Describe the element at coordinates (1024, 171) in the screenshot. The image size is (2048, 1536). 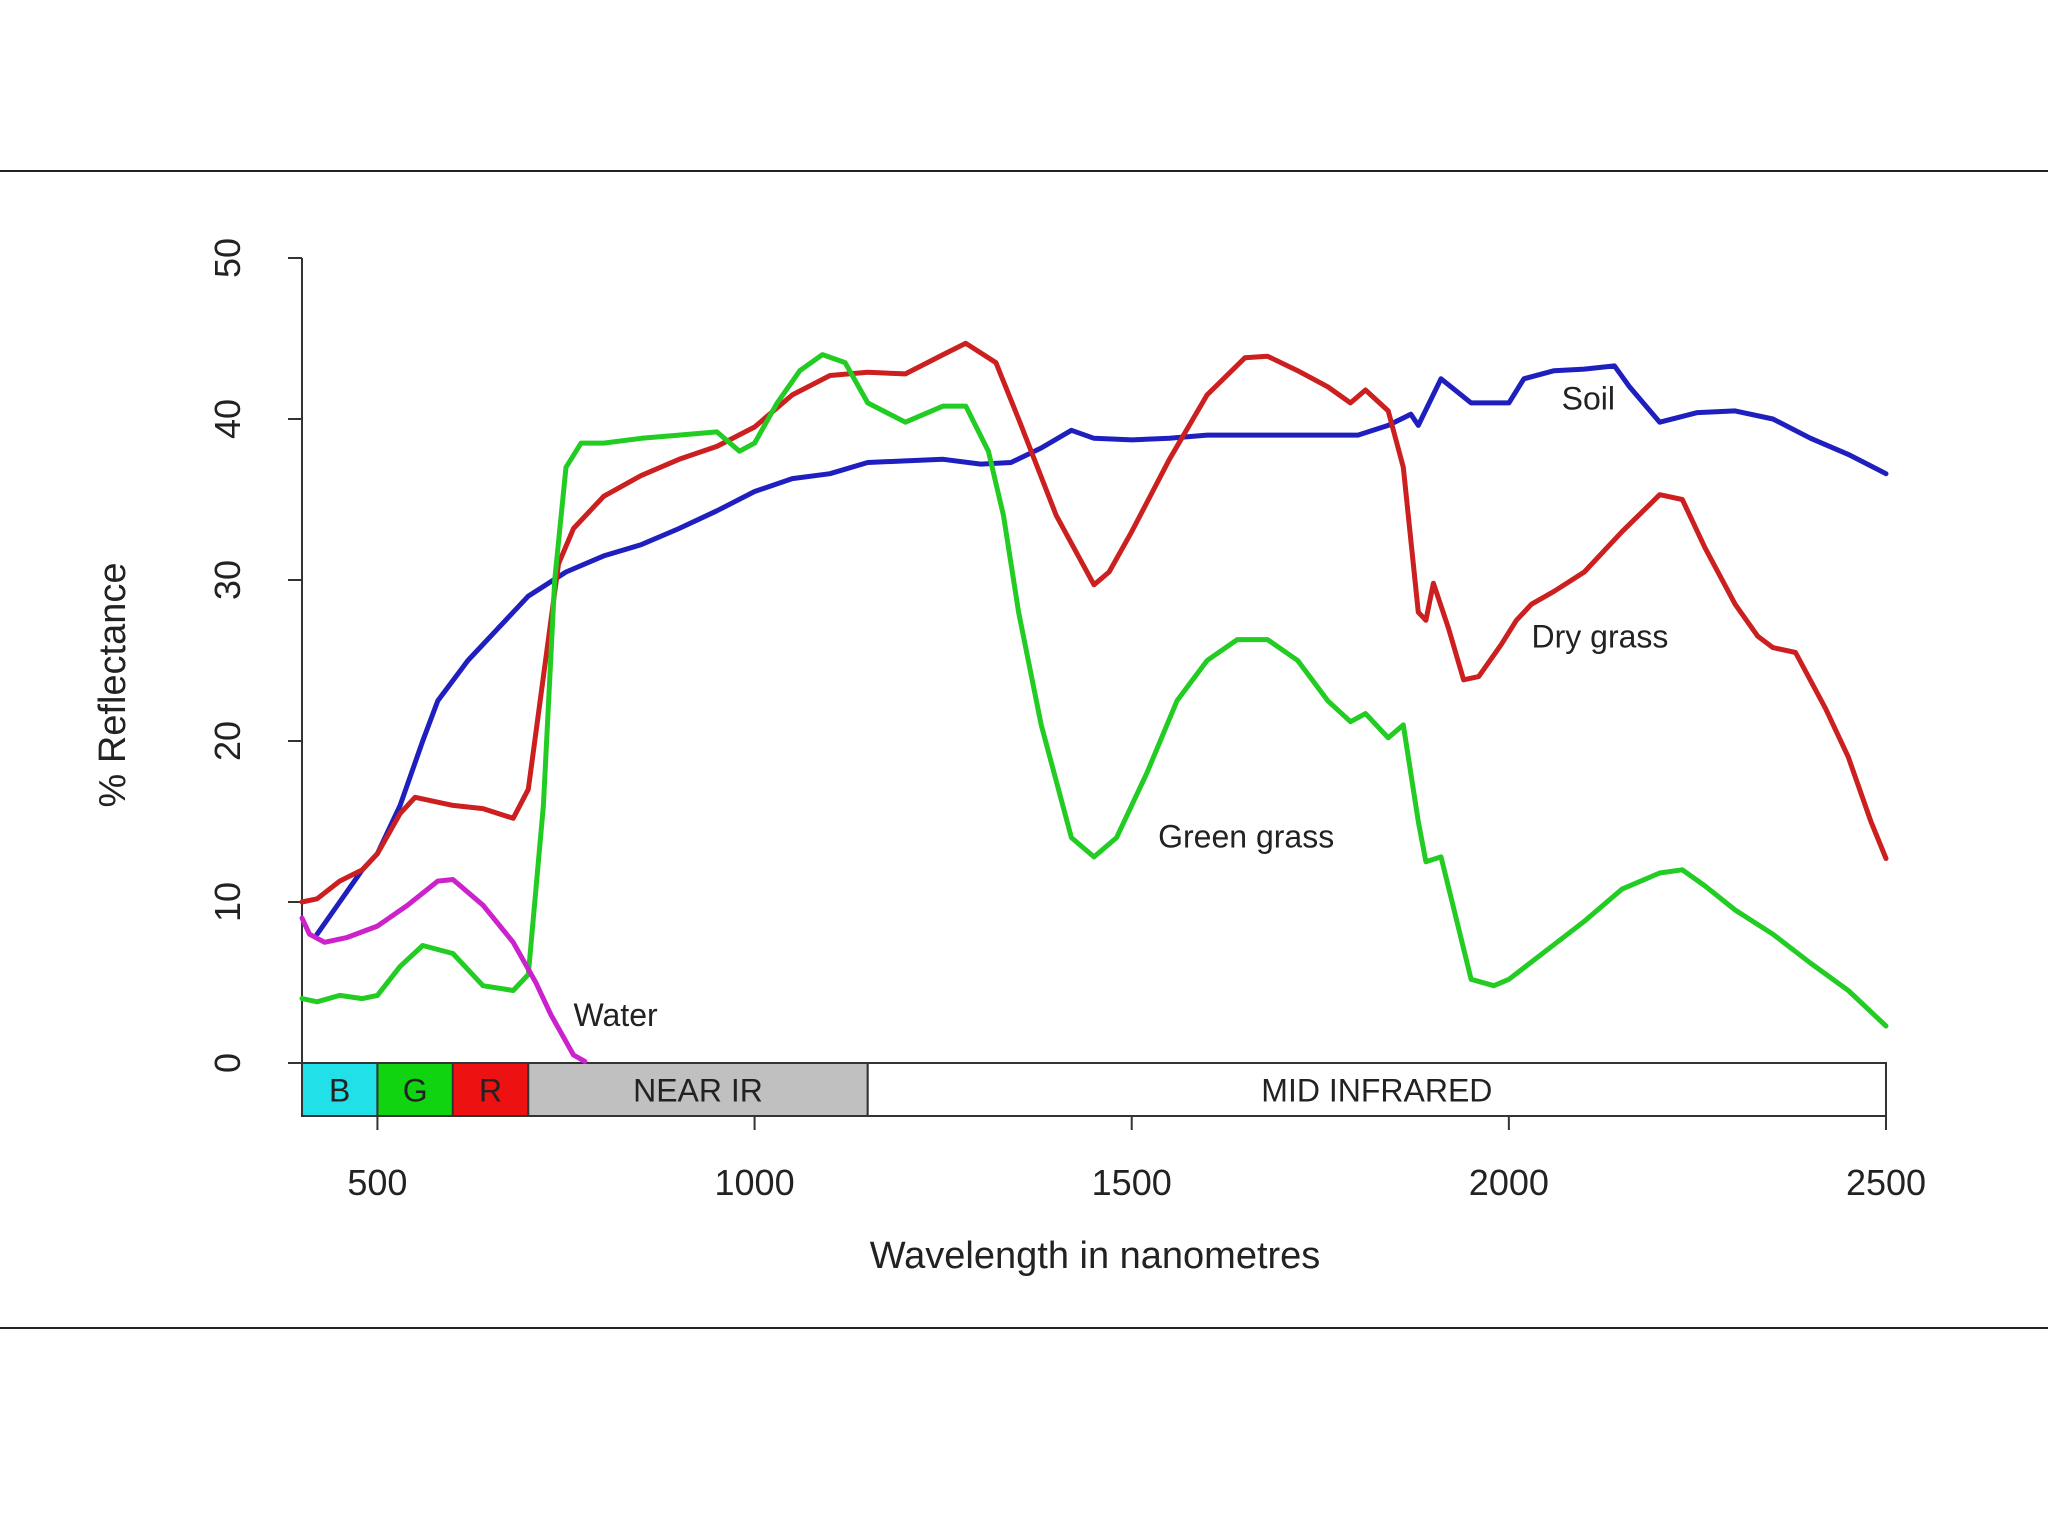
I see `top-divider-line` at that location.